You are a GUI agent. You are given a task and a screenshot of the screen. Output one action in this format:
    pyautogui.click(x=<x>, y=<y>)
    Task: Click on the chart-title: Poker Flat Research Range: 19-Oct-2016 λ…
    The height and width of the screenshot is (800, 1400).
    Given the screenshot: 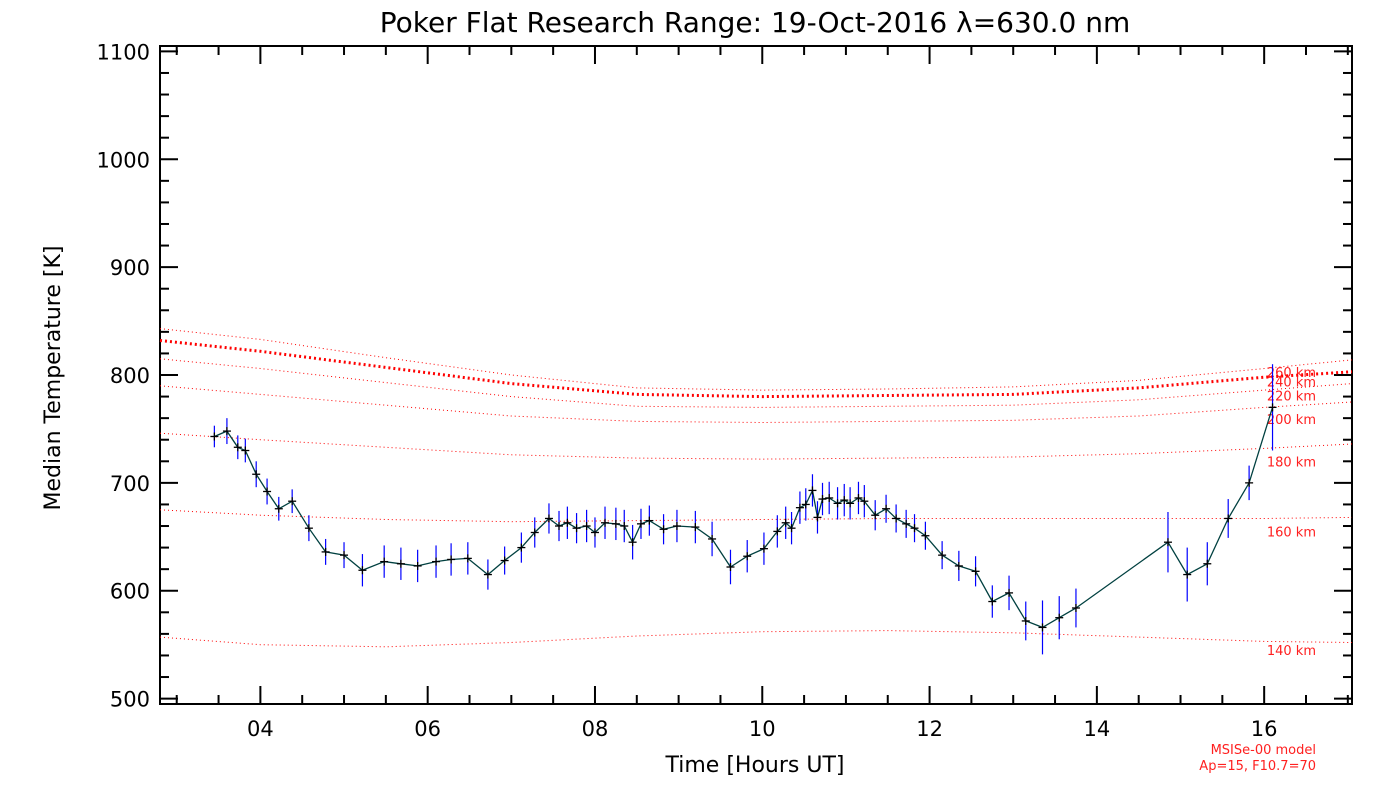 What is the action you would take?
    pyautogui.click(x=755, y=22)
    